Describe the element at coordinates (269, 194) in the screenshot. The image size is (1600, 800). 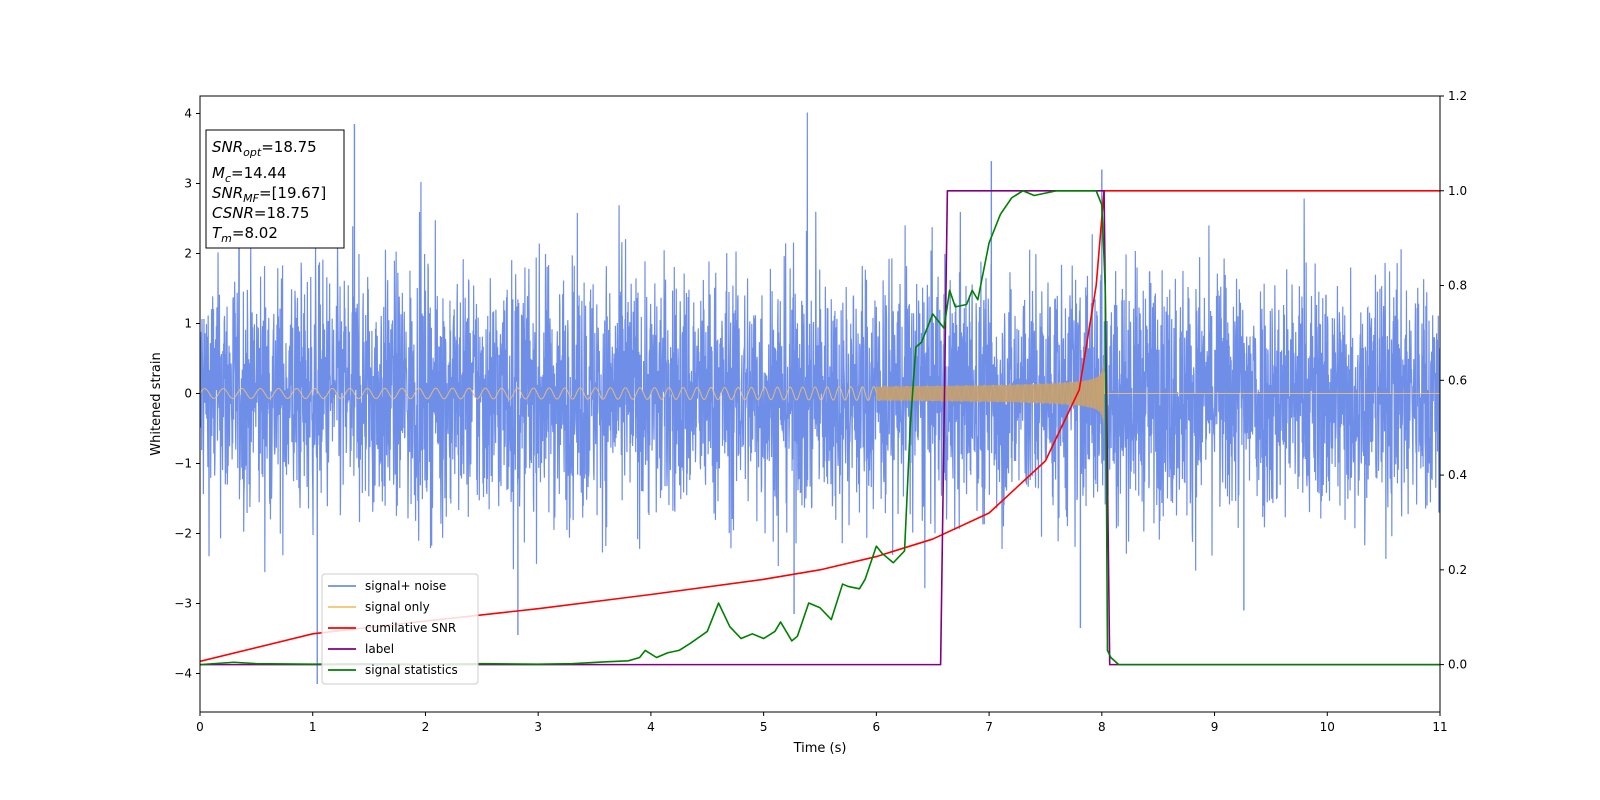
I see `annotation-line: SNRMF=[19.67]` at that location.